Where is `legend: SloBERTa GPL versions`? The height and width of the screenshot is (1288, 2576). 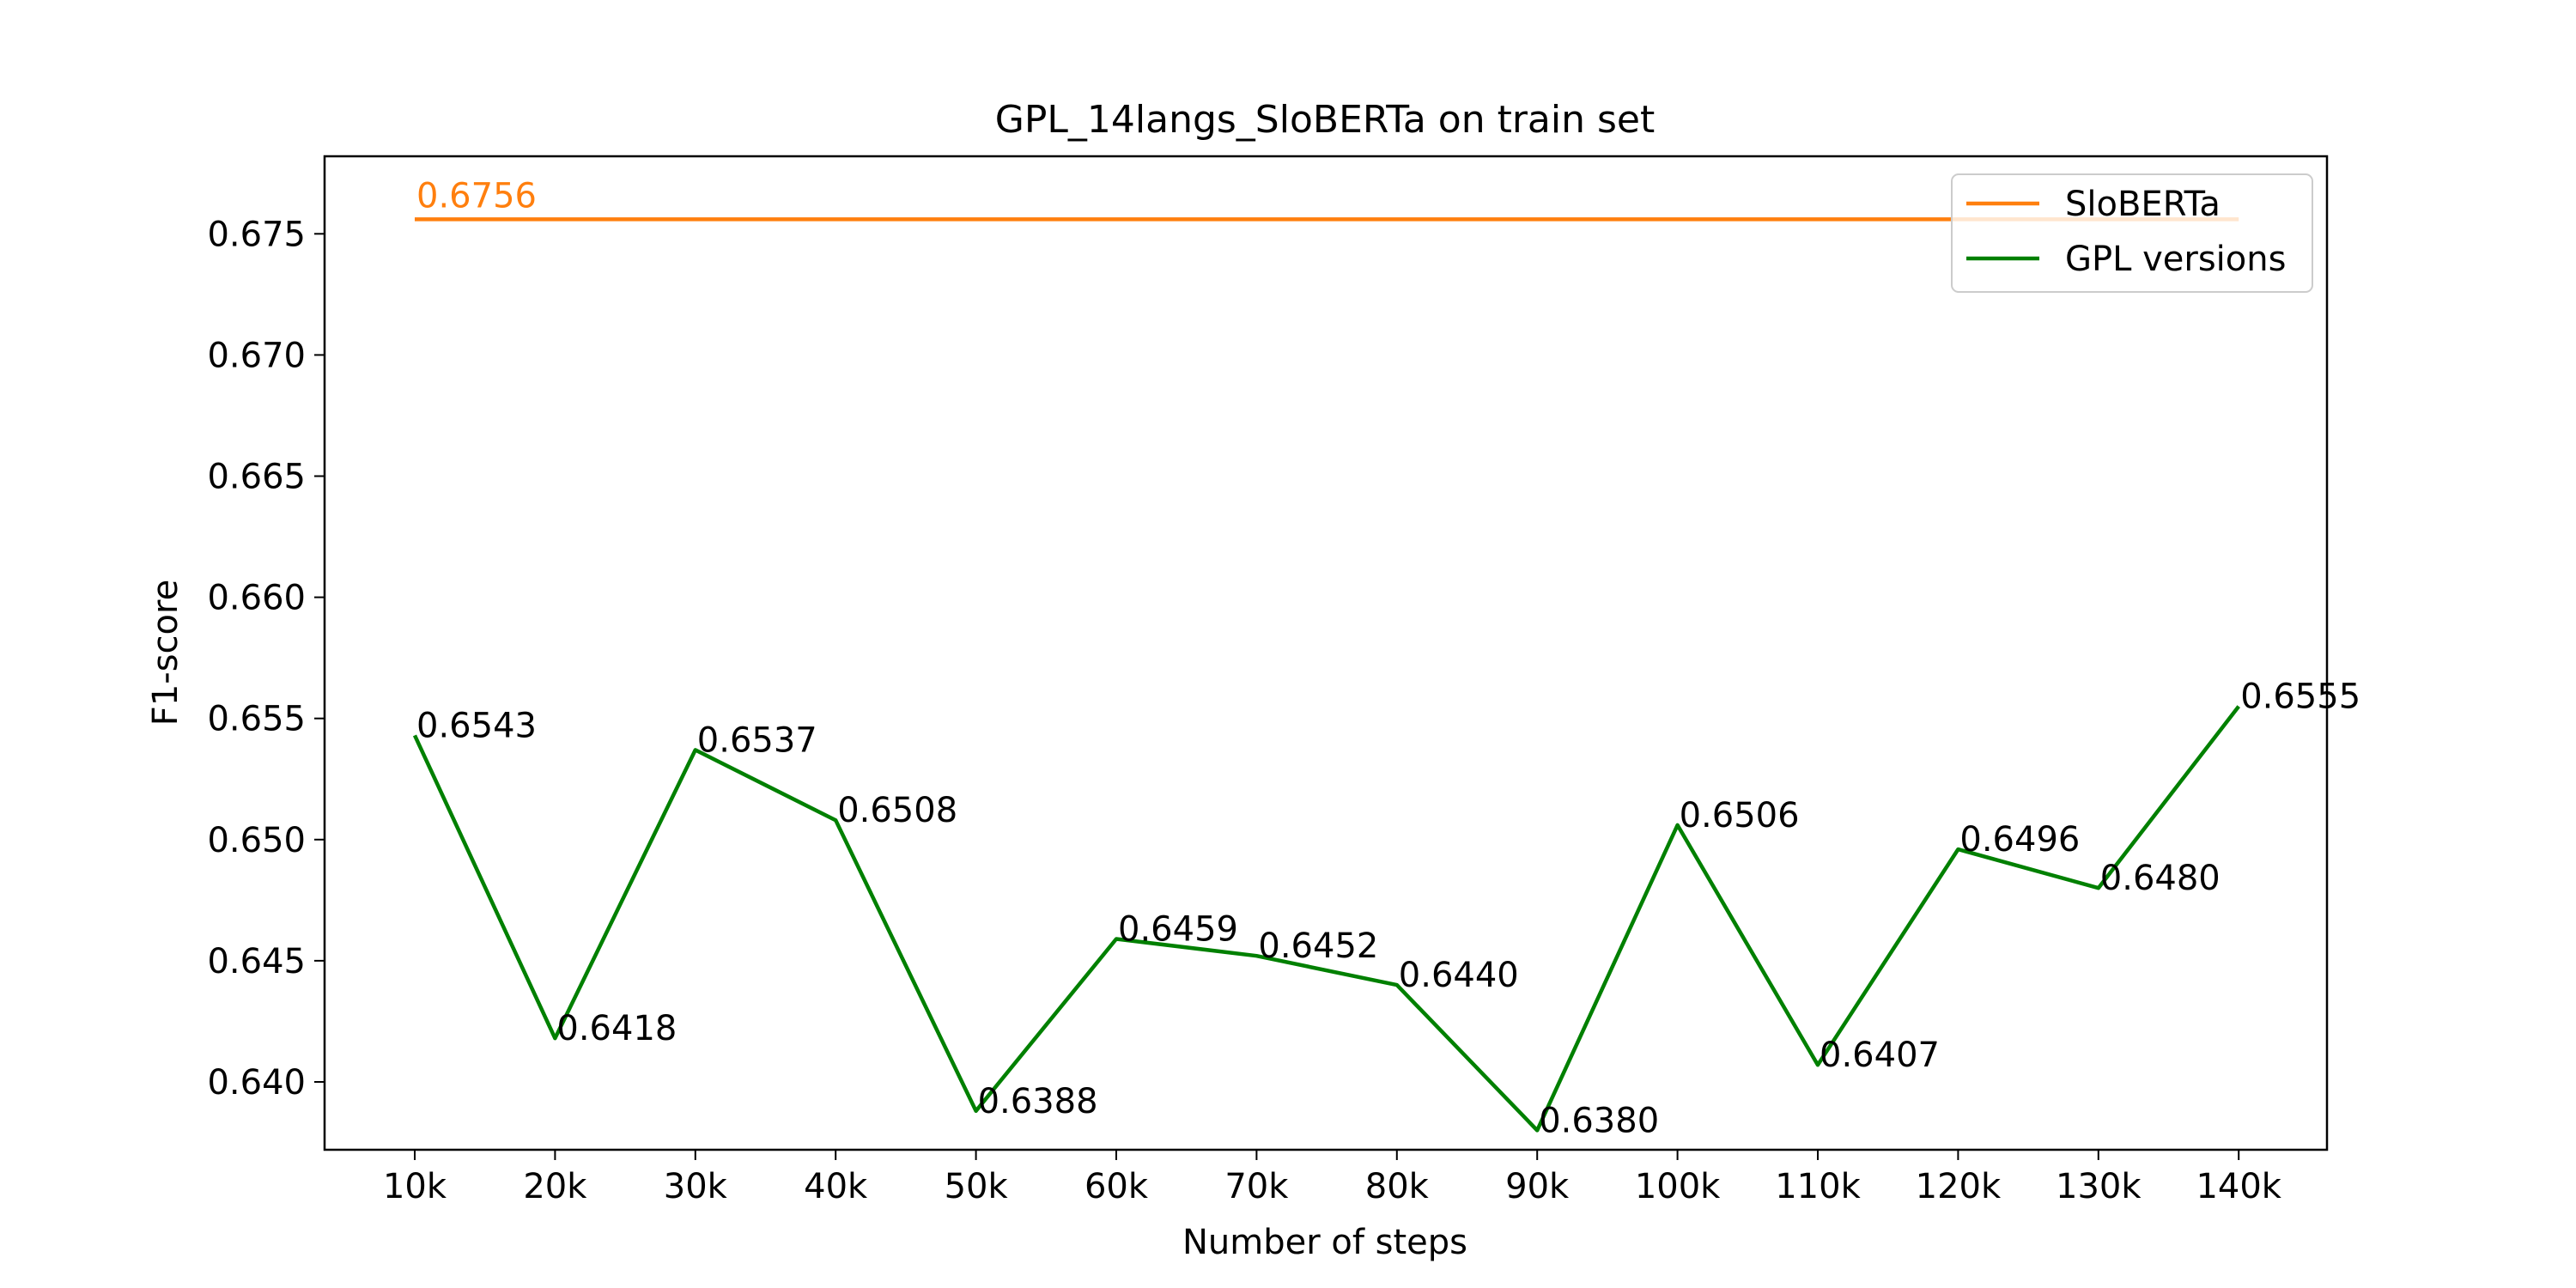 legend: SloBERTa GPL versions is located at coordinates (2132, 233).